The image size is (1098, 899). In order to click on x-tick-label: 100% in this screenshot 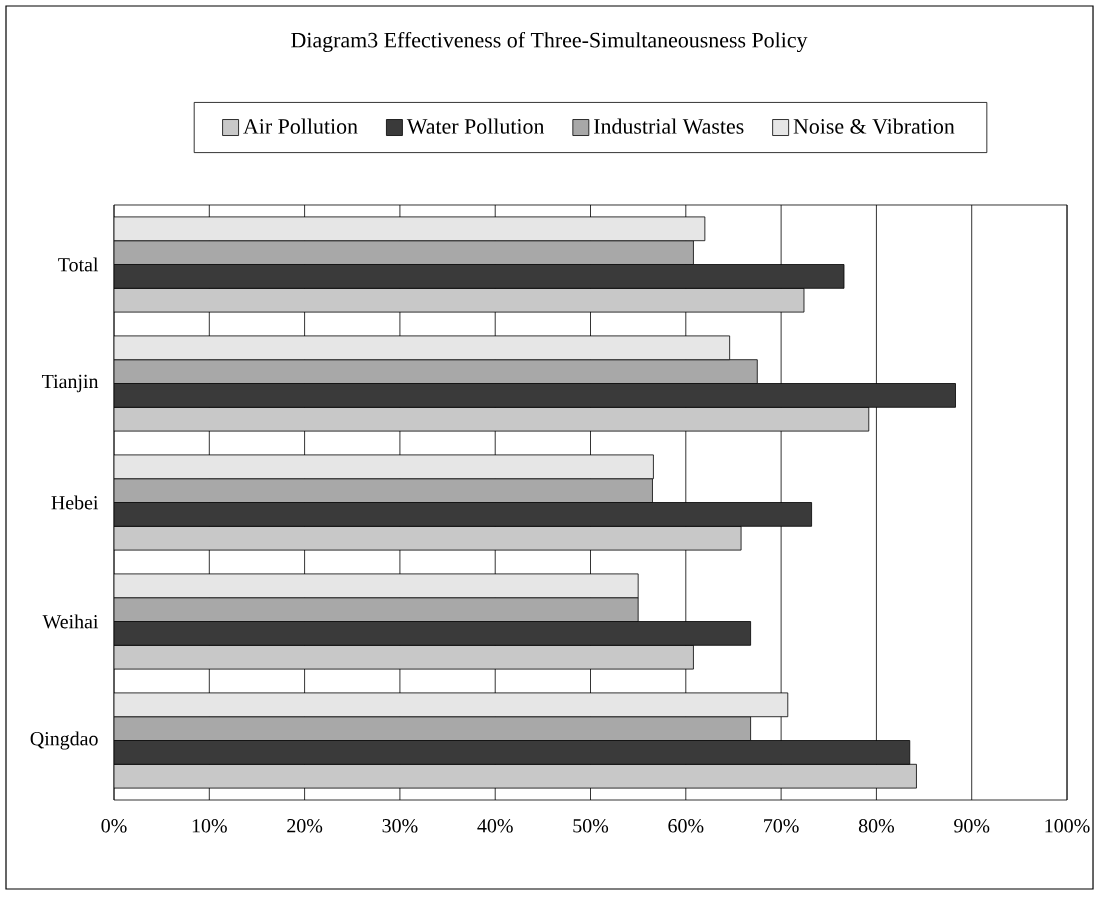, I will do `click(1067, 826)`.